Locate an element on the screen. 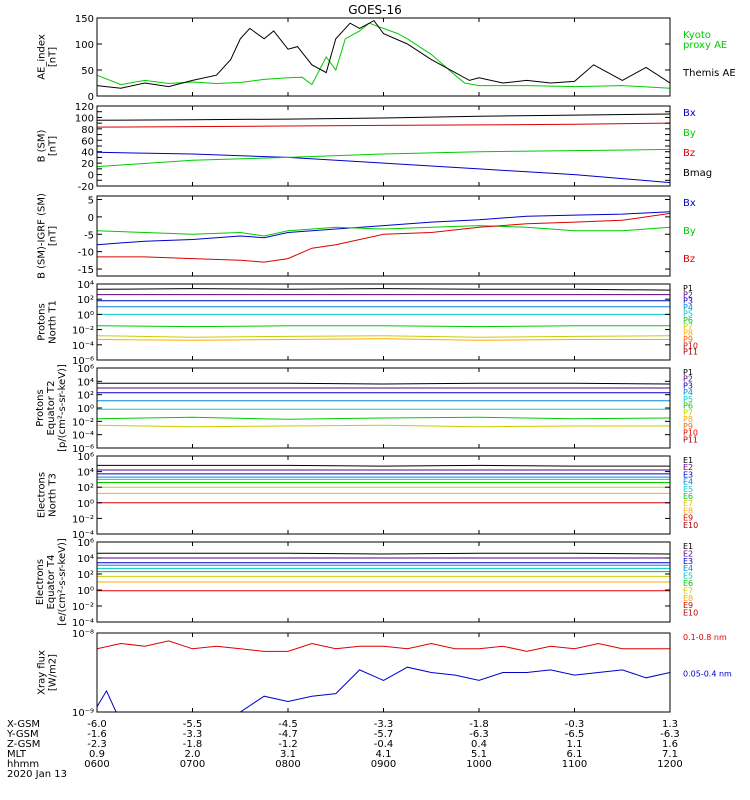  y-axis-label: B (SM)-IGRF (SM) is located at coordinates (42, 236).